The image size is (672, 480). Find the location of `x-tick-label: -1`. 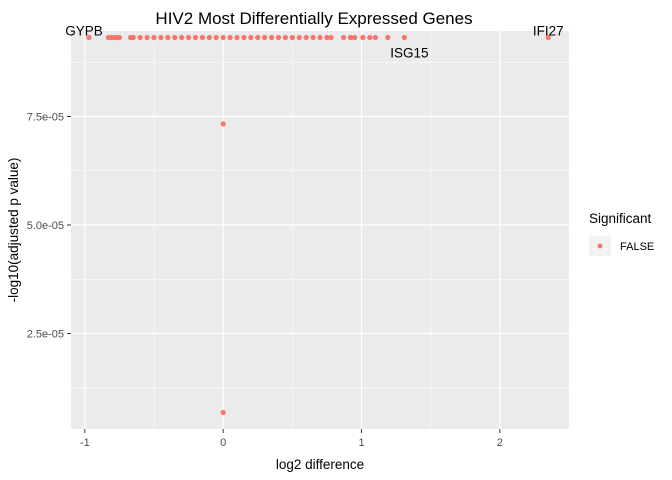

x-tick-label: -1 is located at coordinates (85, 443).